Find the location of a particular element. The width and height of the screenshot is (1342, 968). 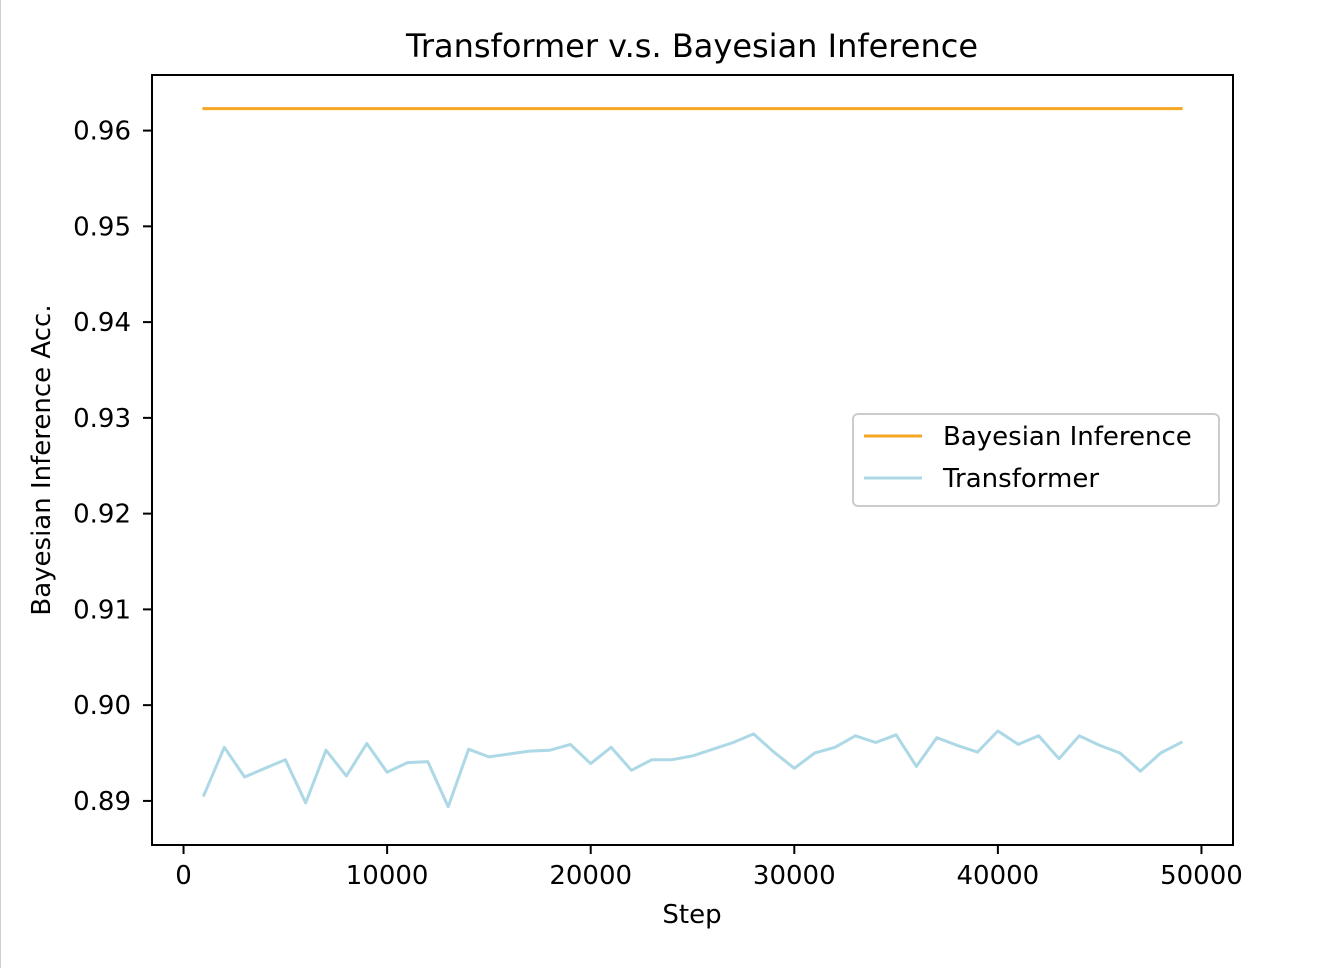

y-tick-label: 0.94 is located at coordinates (102, 323).